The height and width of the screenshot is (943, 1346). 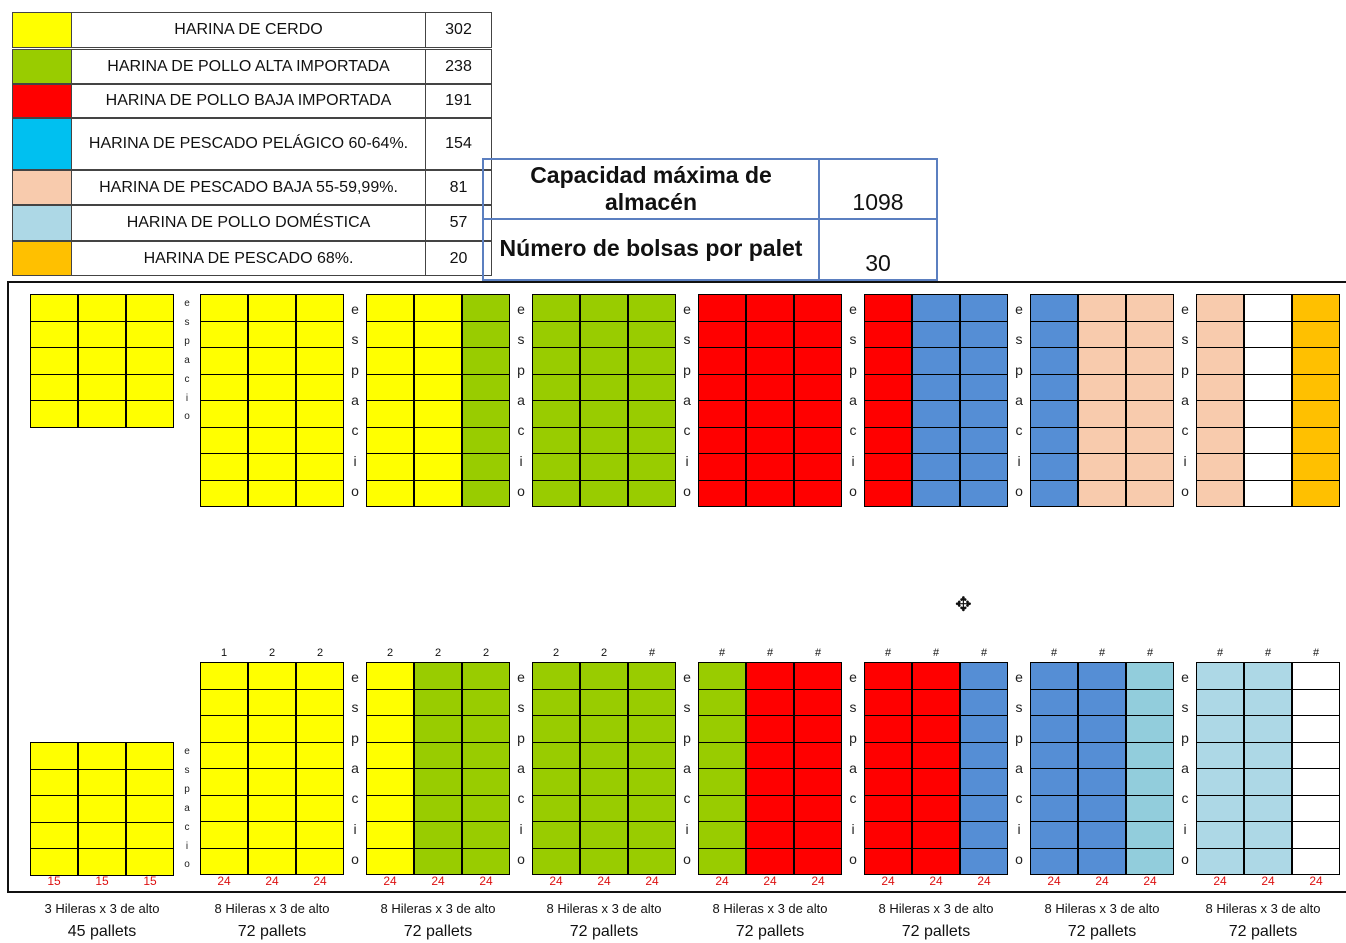 What do you see at coordinates (249, 30) in the screenshot?
I see `legend-product-name: HARINA DE CERDO` at bounding box center [249, 30].